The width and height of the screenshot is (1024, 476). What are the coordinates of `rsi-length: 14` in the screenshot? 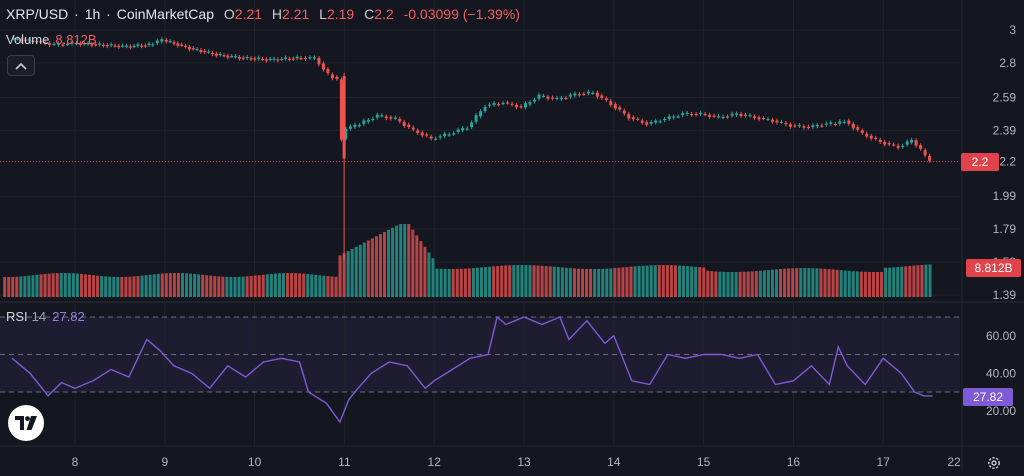 It's located at (39, 316).